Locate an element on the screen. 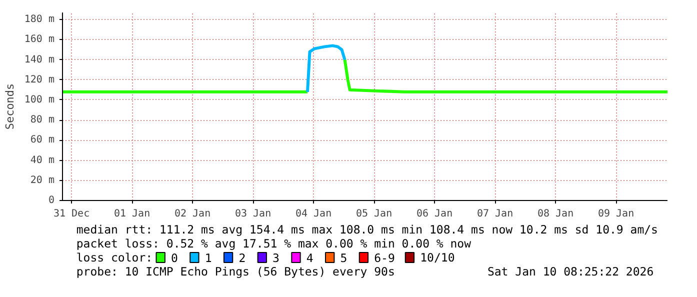 The height and width of the screenshot is (297, 697). legend-title: loss color: is located at coordinates (114, 257).